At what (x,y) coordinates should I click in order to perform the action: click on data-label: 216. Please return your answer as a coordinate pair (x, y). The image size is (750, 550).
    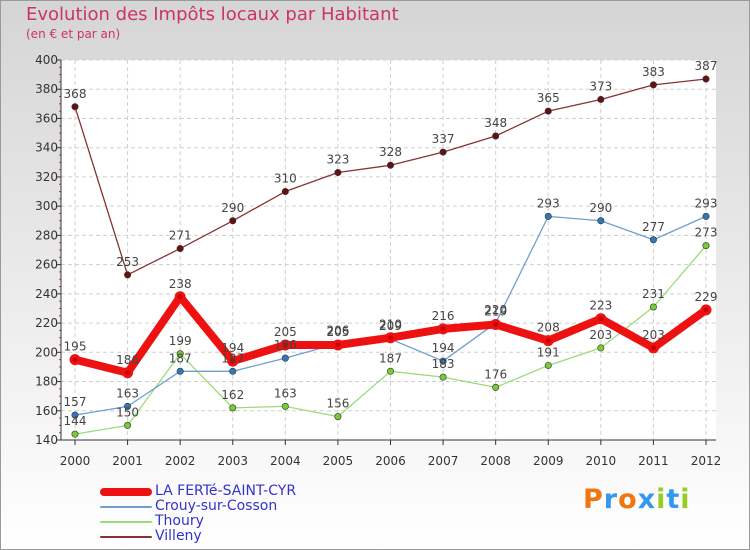
    Looking at the image, I should click on (443, 316).